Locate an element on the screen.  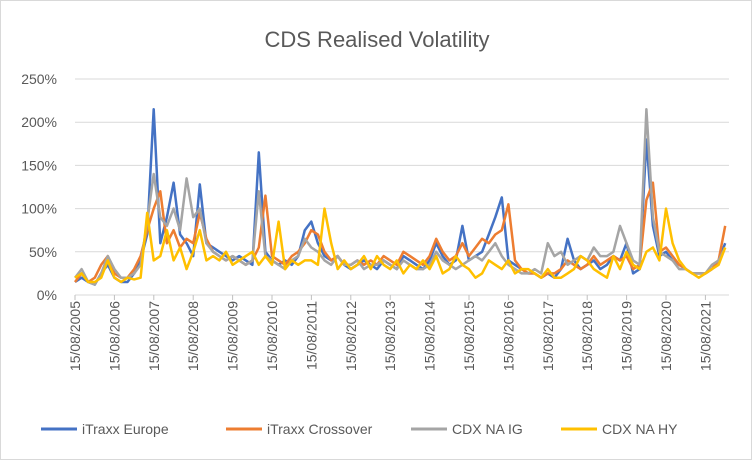
legend-item: CDX NA IG is located at coordinates (467, 429).